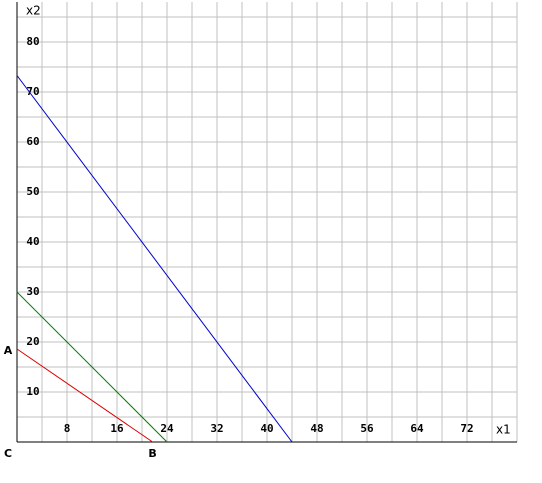 The width and height of the screenshot is (542, 483). Describe the element at coordinates (32, 391) in the screenshot. I see `y-tick-label: 10` at that location.